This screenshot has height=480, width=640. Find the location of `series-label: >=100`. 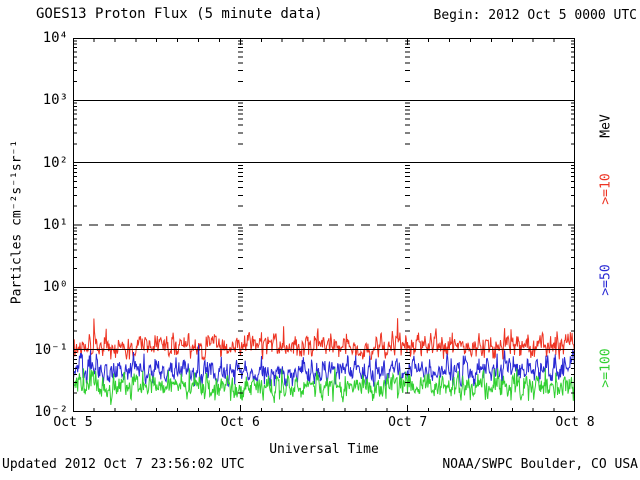

series-label: >=100 is located at coordinates (606, 368).